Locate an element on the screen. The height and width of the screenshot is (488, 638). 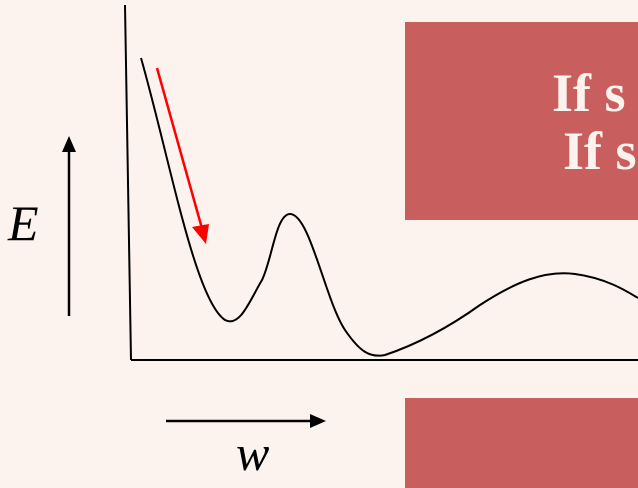
gradient-descent-arrowhead is located at coordinates (200, 234).